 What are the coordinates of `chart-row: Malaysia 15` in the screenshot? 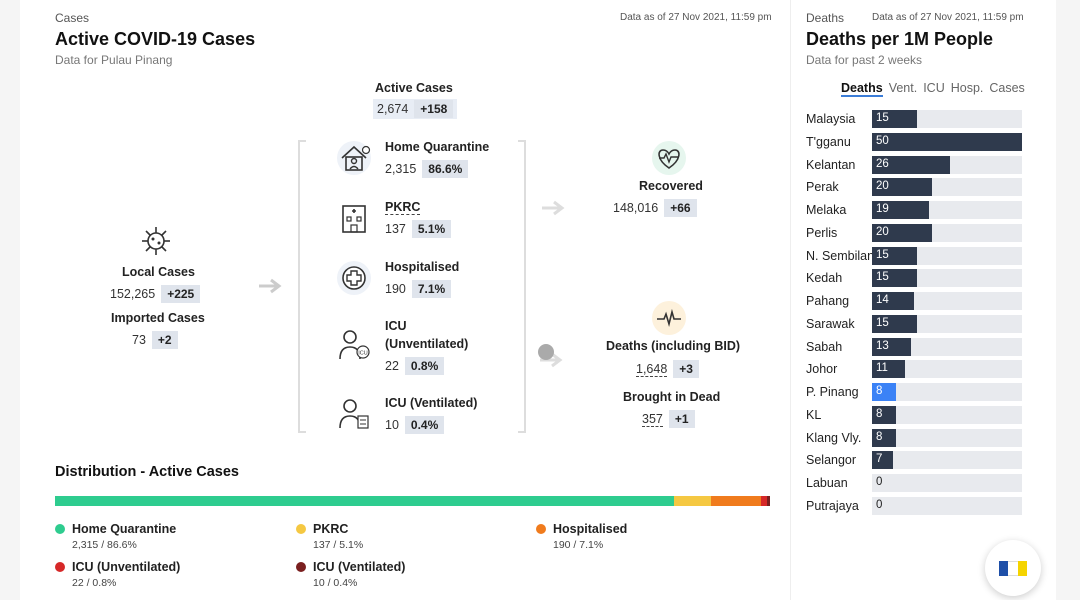 It's located at (914, 119).